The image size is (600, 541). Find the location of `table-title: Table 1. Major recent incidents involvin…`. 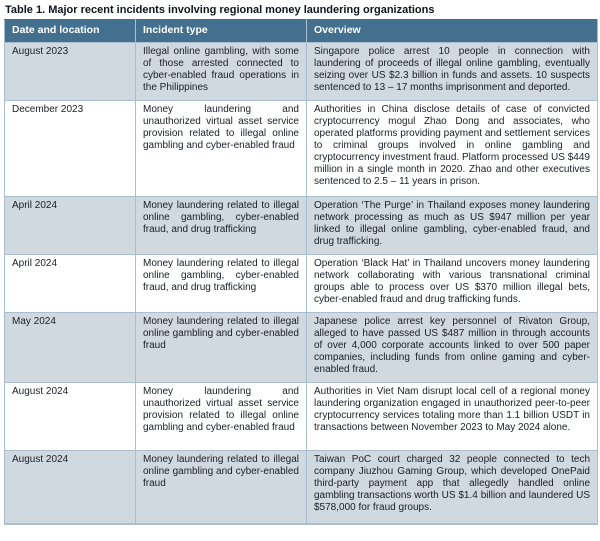

table-title: Table 1. Major recent incidents involvin… is located at coordinates (220, 10).